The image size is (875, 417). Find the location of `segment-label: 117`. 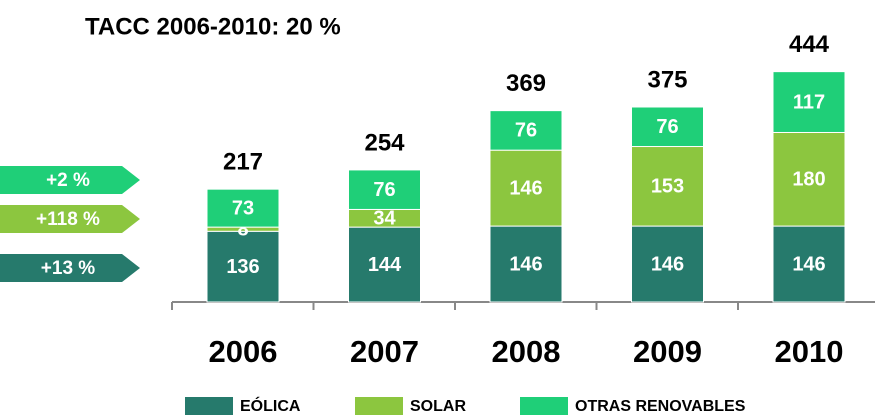

segment-label: 117 is located at coordinates (809, 102).